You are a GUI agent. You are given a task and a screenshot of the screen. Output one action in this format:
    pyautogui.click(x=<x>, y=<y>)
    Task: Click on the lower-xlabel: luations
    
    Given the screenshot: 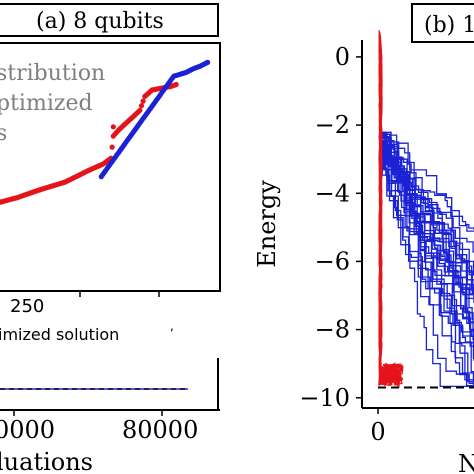 What is the action you would take?
    pyautogui.click(x=46, y=461)
    